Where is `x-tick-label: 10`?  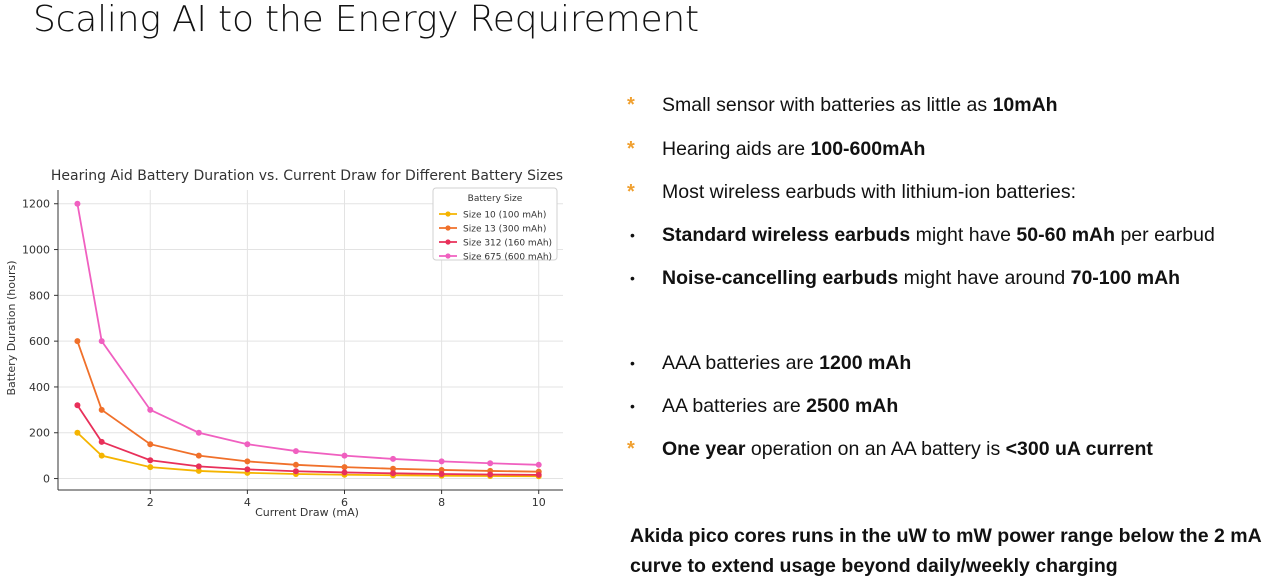 x-tick-label: 10 is located at coordinates (539, 502).